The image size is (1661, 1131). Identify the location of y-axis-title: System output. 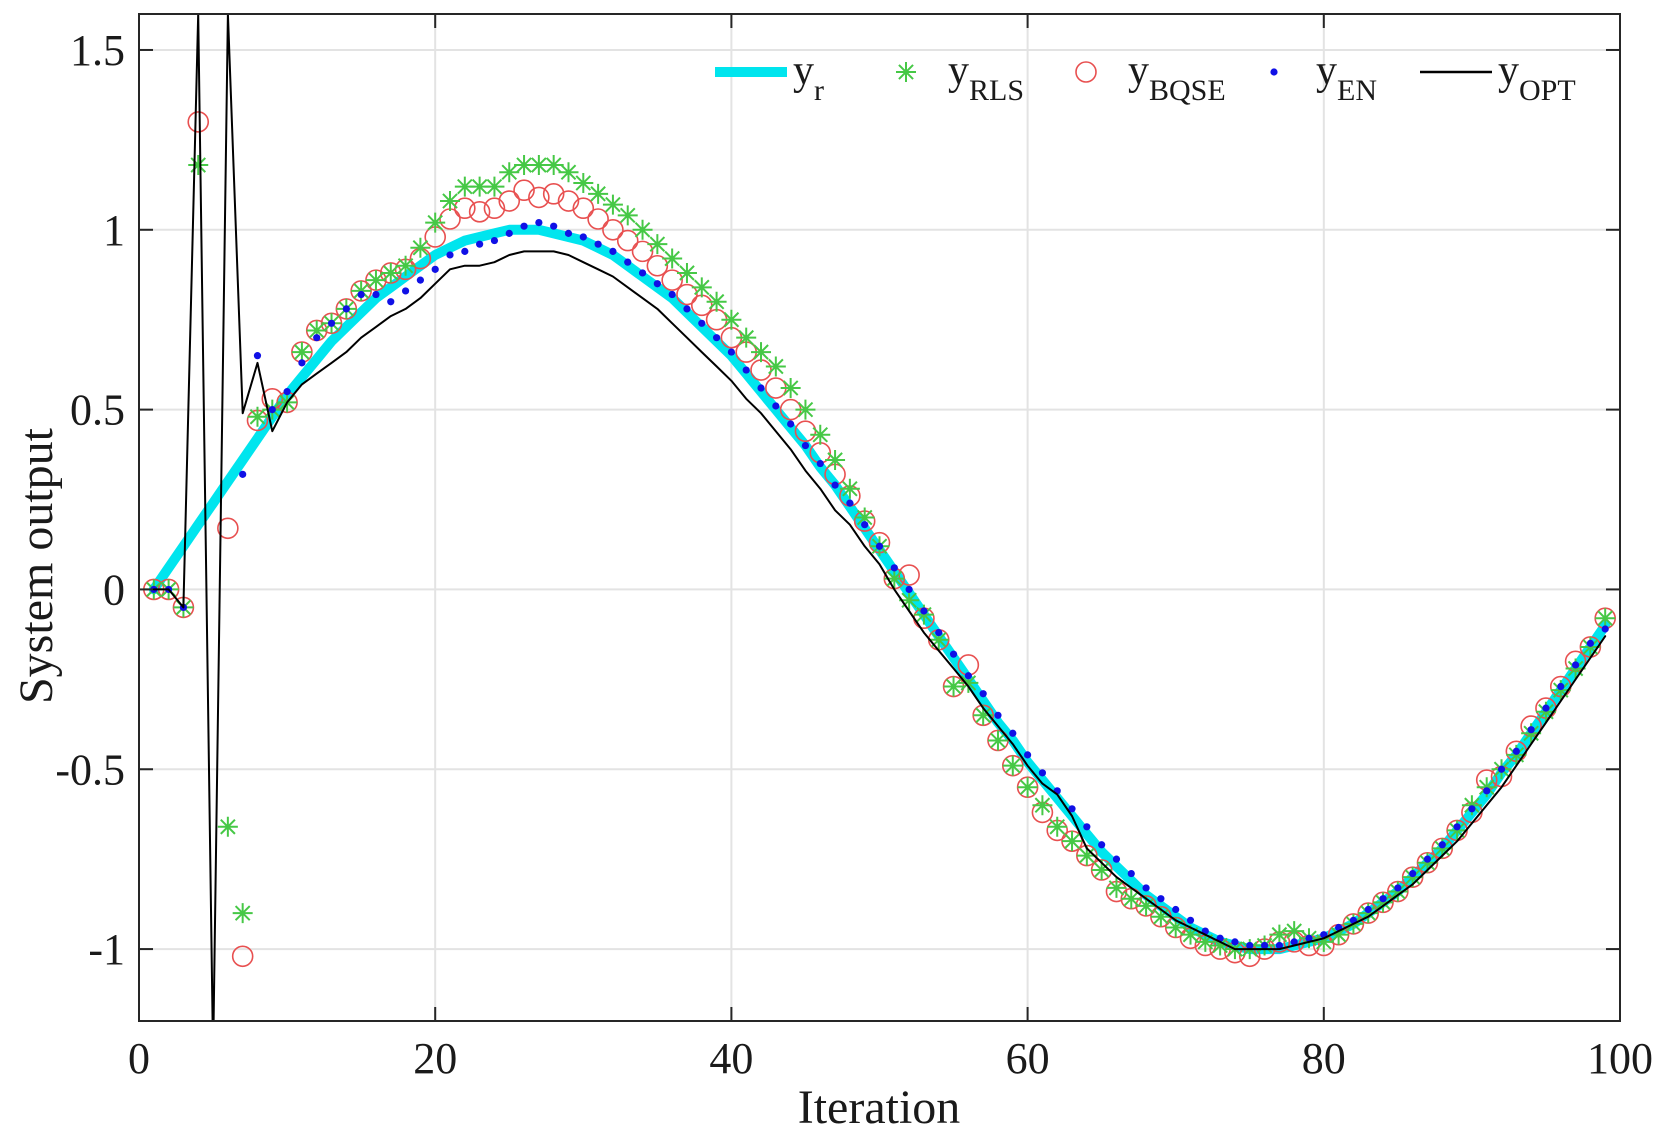
(36, 565).